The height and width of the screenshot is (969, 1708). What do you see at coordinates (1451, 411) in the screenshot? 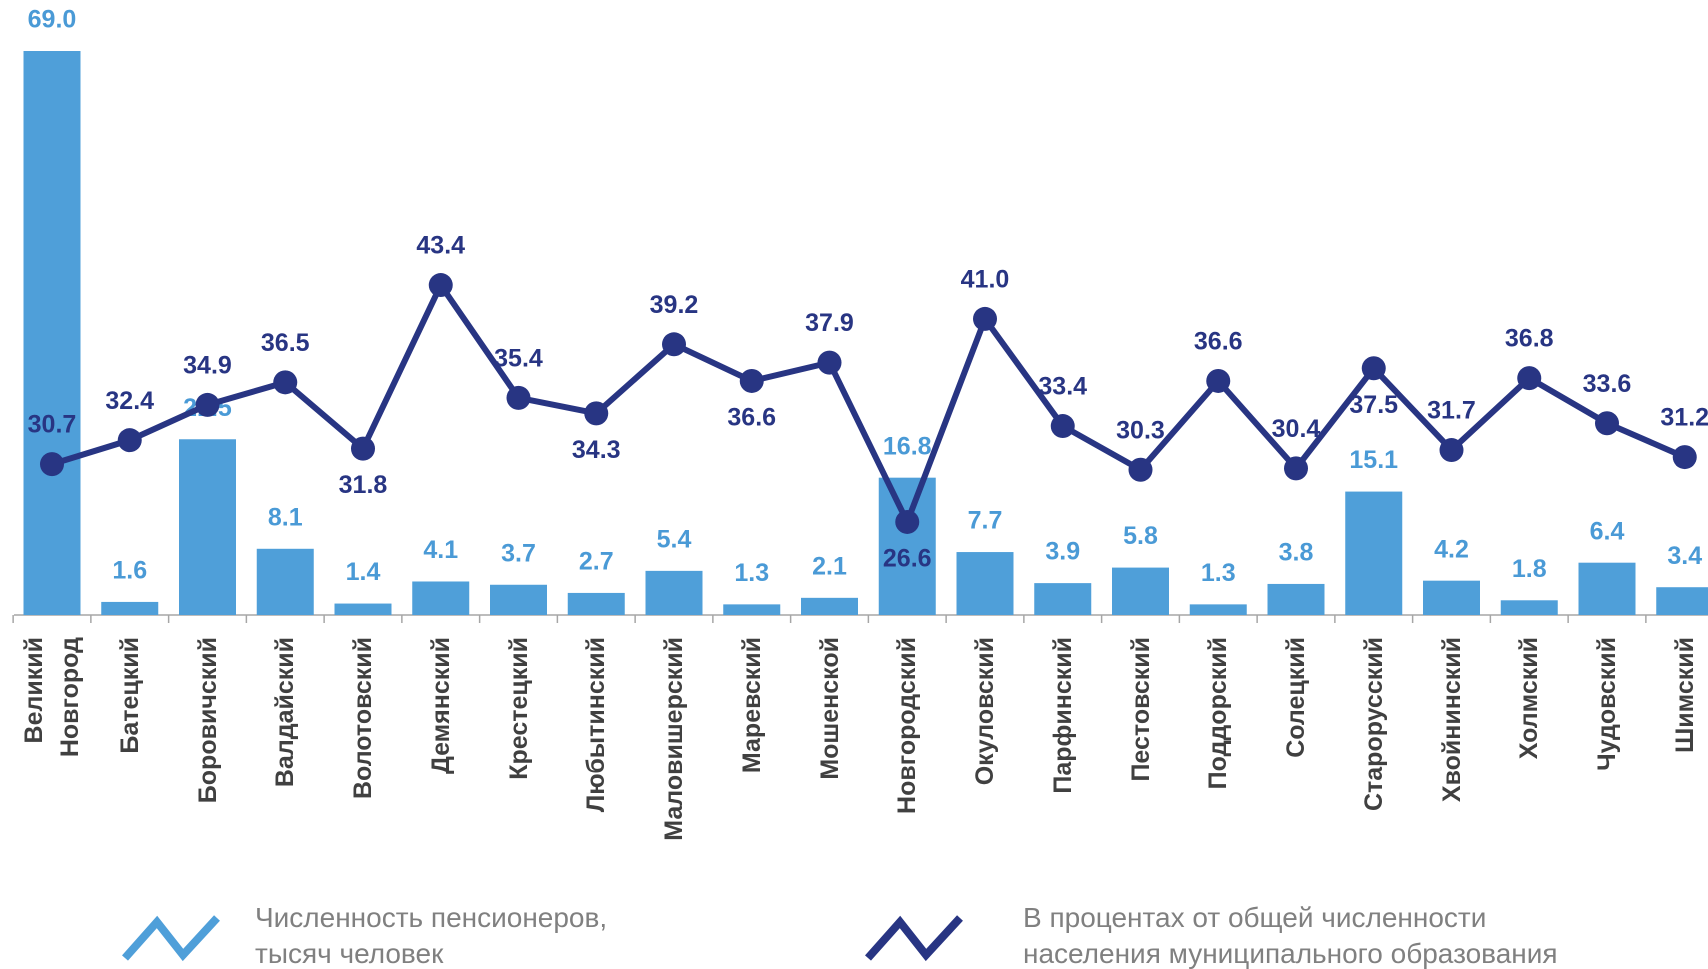
I see `line-value-label: 31.7` at bounding box center [1451, 411].